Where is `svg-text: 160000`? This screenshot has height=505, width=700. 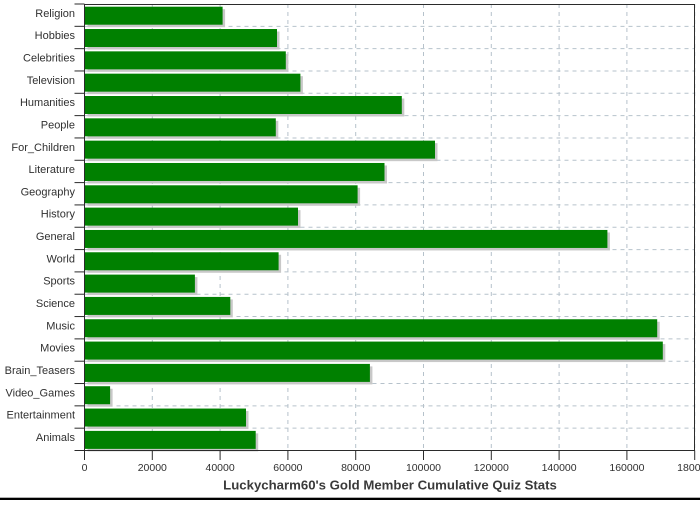 svg-text: 160000 is located at coordinates (626, 468).